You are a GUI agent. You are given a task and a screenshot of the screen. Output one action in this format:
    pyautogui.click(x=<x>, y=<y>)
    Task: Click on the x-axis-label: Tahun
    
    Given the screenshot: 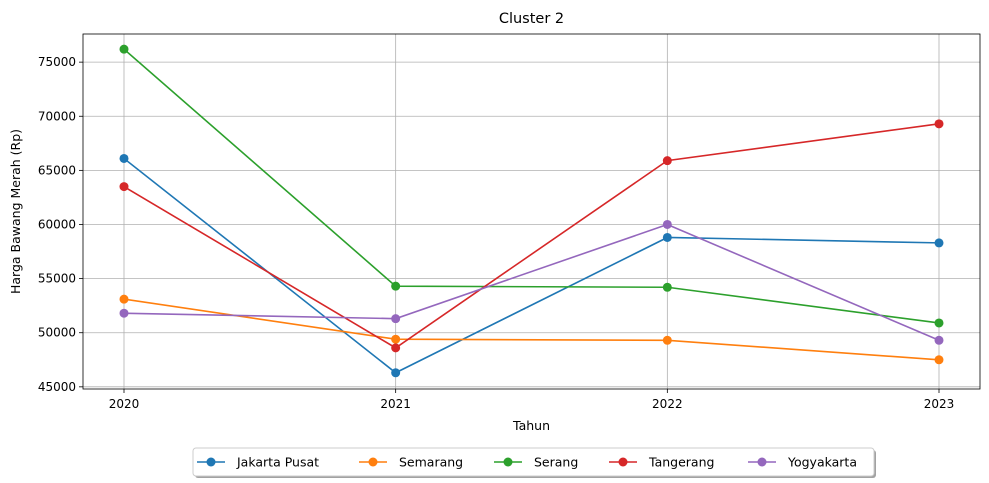 What is the action you would take?
    pyautogui.click(x=531, y=425)
    